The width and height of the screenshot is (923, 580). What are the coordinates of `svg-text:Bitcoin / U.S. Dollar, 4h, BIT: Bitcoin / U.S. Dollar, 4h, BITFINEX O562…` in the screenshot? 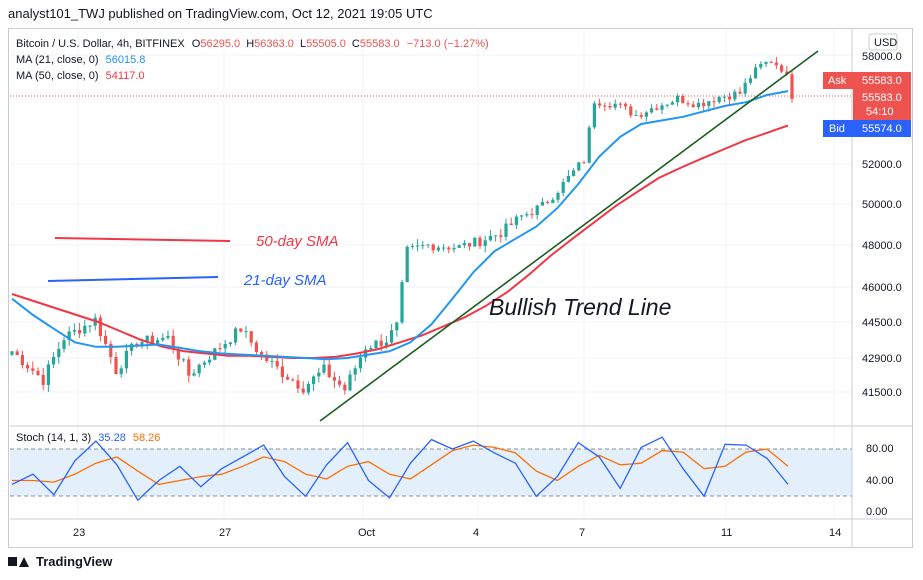 It's located at (252, 44).